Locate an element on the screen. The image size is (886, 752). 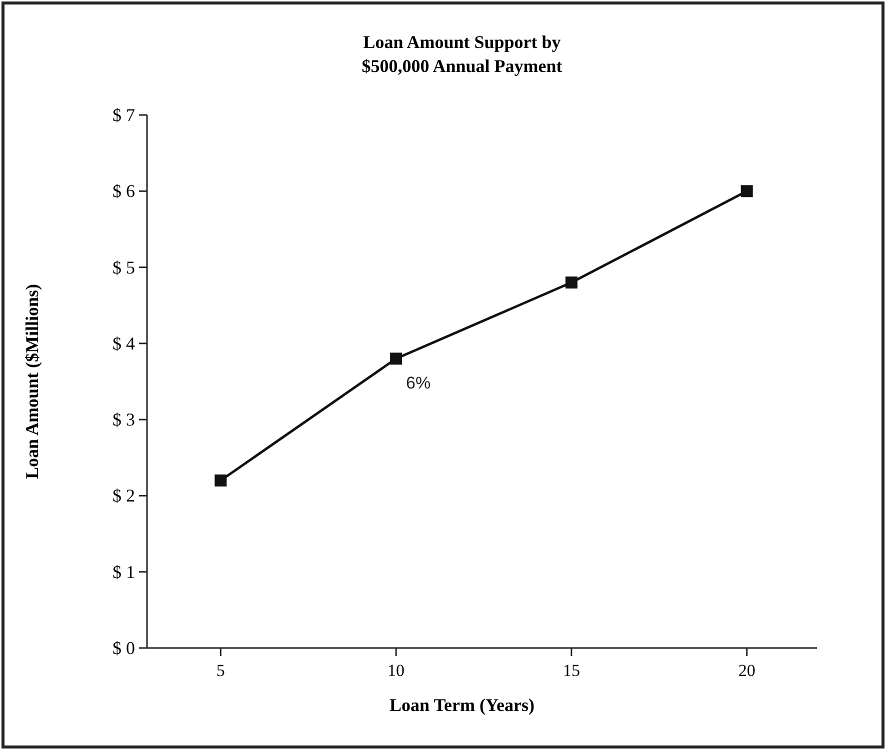
y-tick-label: $ 2 is located at coordinates (123, 496).